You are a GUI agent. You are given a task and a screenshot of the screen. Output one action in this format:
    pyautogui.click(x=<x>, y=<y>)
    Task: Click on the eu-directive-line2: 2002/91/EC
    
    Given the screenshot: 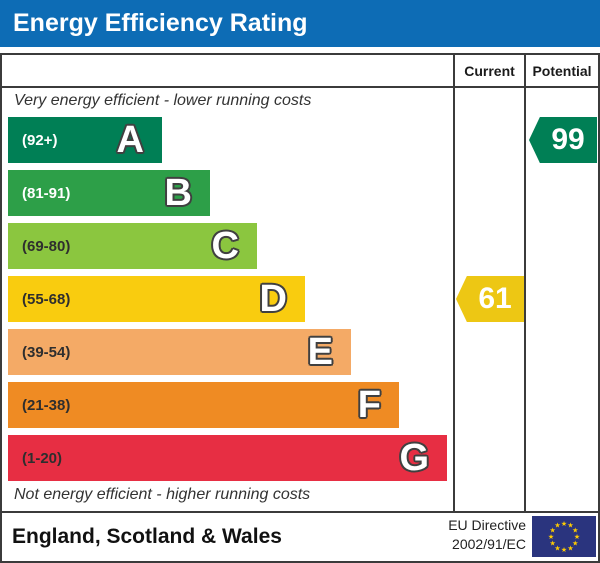 What is the action you would take?
    pyautogui.click(x=489, y=544)
    